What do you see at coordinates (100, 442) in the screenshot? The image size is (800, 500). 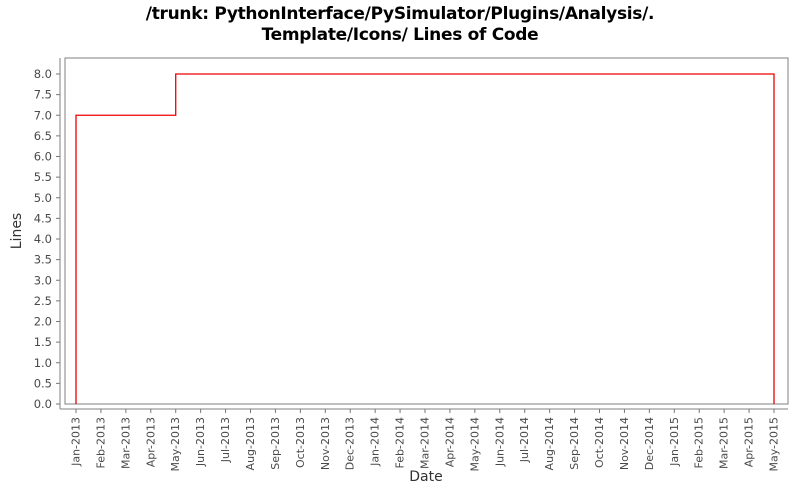 I see `x-tick-label: Feb-2013` at bounding box center [100, 442].